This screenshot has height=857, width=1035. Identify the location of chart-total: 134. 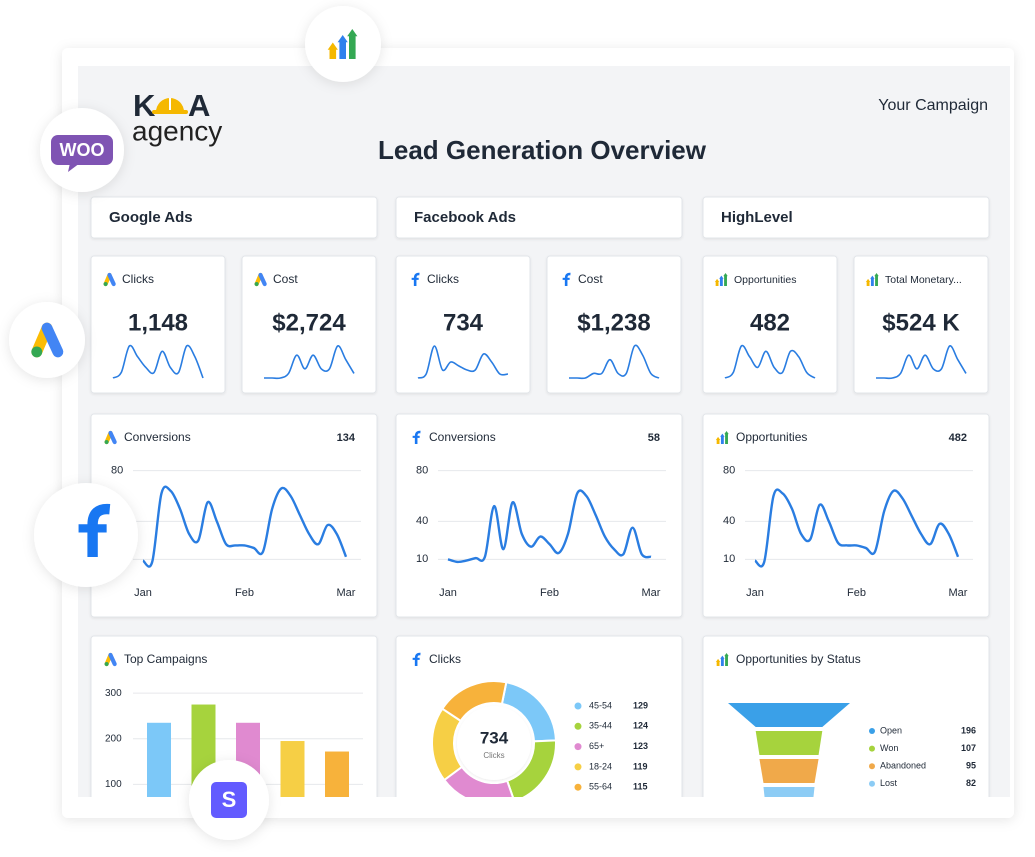
(346, 438).